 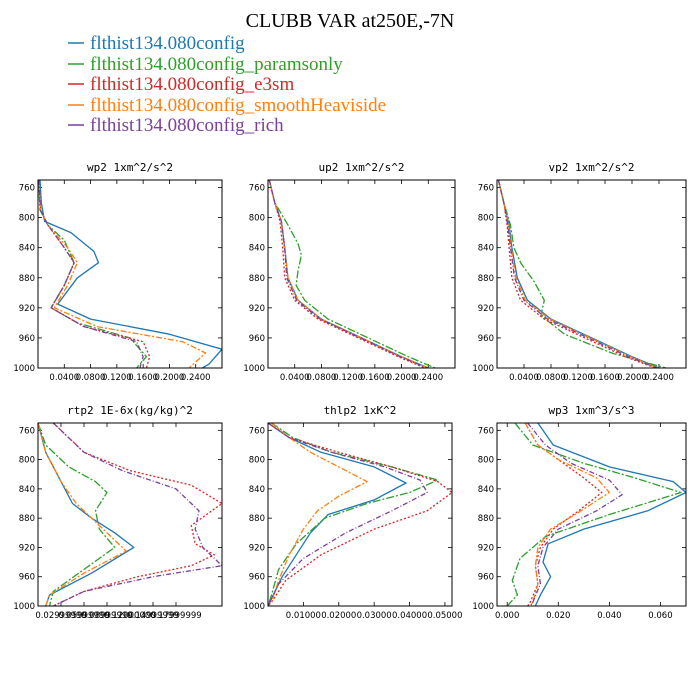 I want to click on legend-entry: flthist134.080config_rich, so click(x=176, y=125).